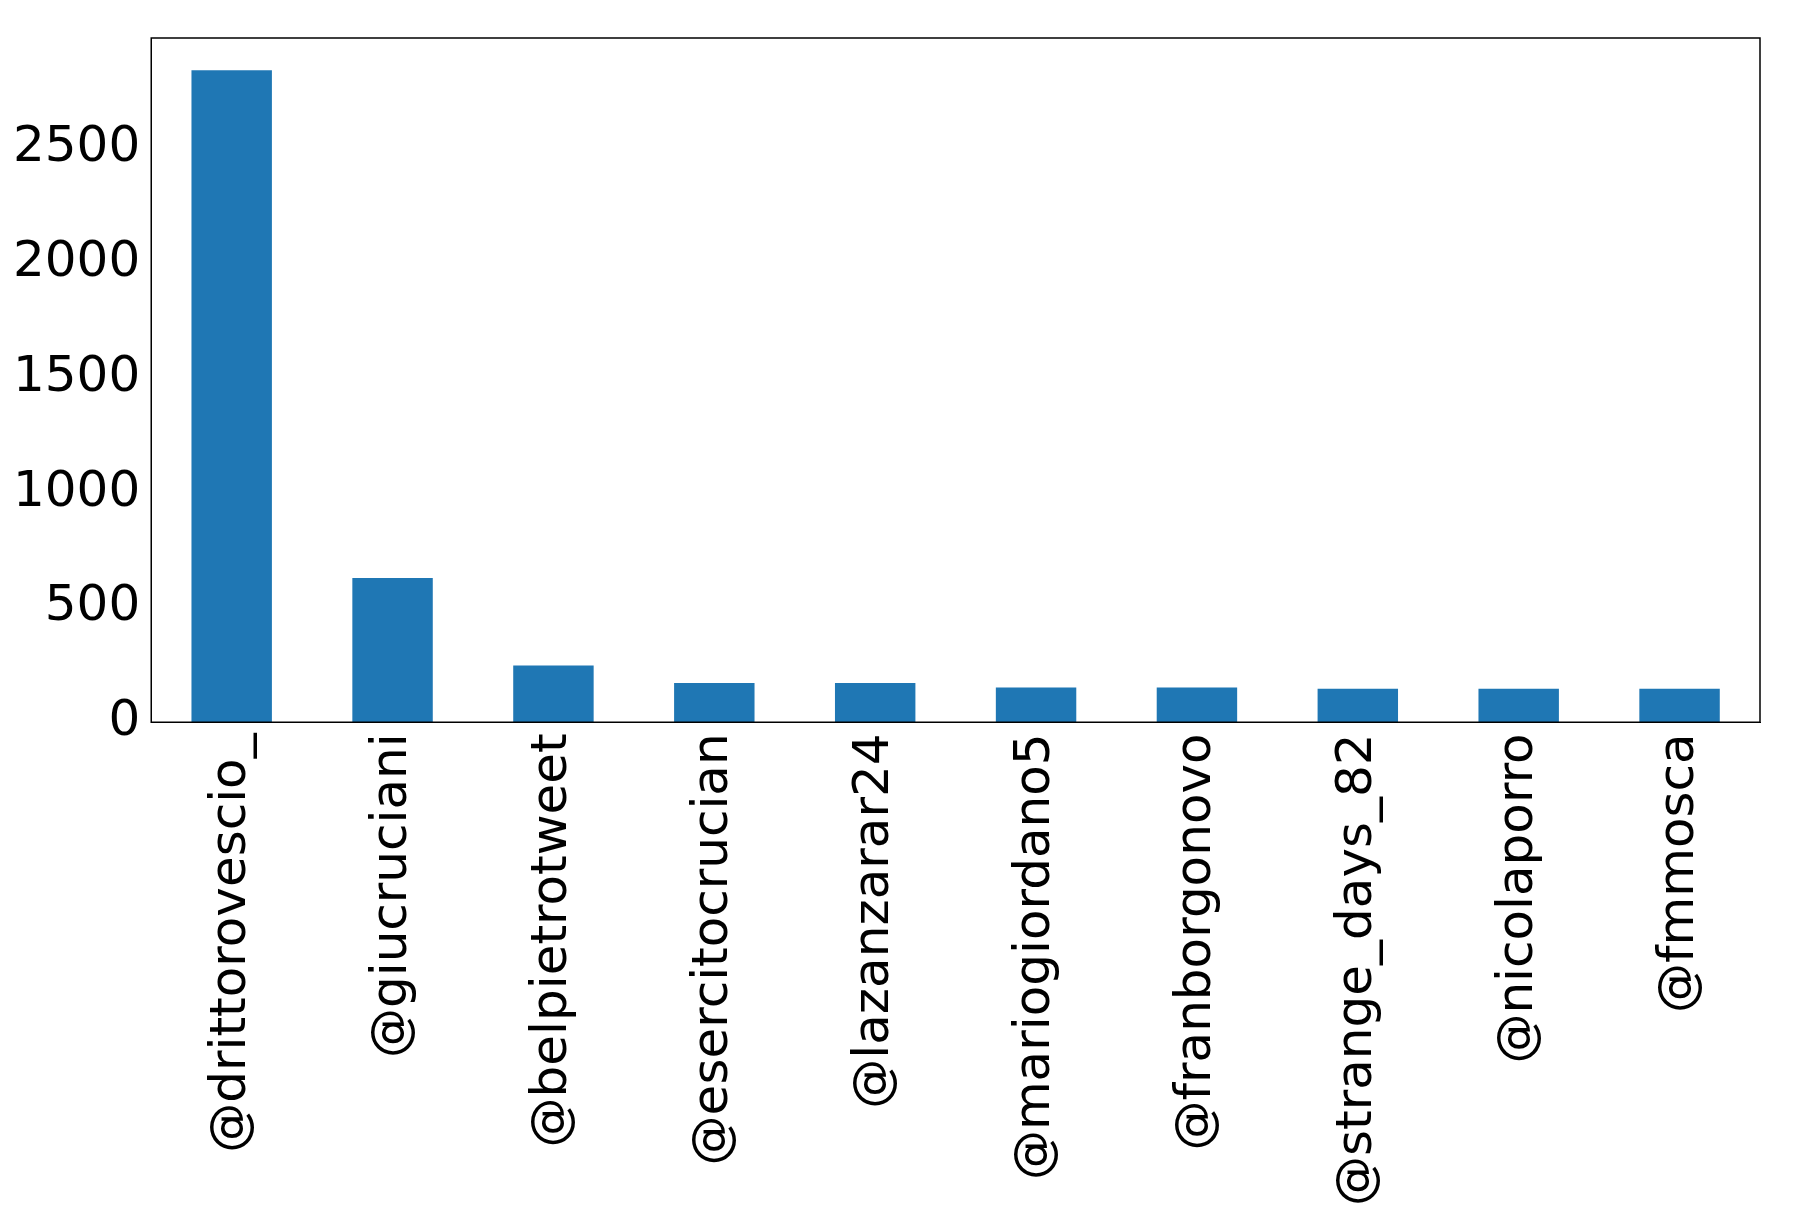  I want to click on y-tick-label: 500, so click(92, 603).